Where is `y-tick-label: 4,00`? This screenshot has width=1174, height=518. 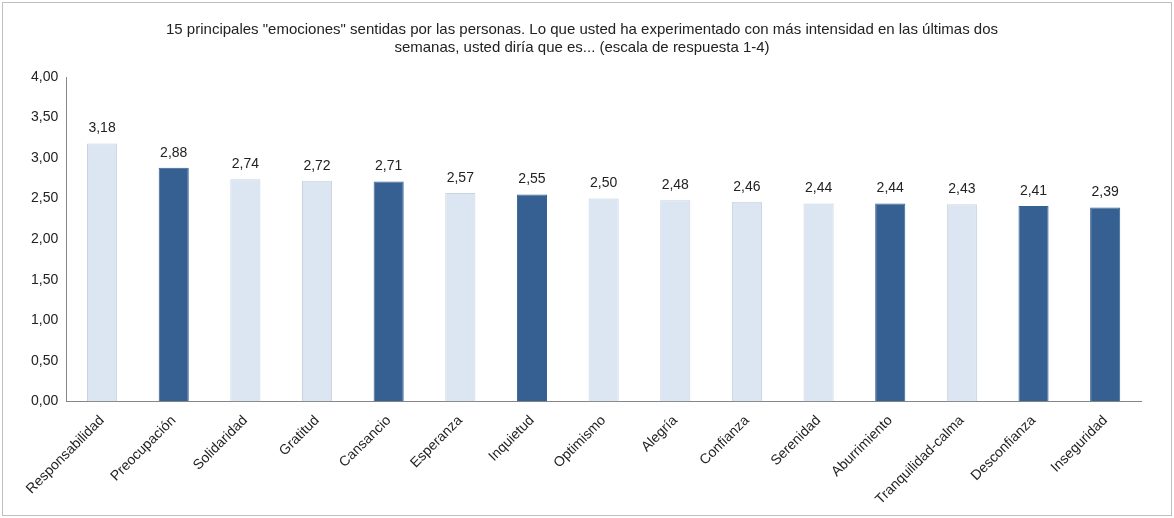 y-tick-label: 4,00 is located at coordinates (45, 75).